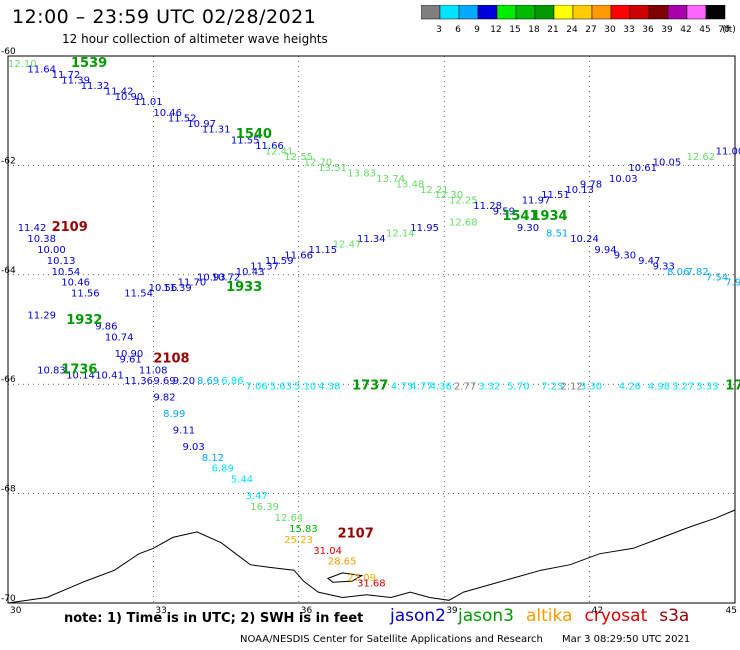 The width and height of the screenshot is (740, 650). I want to click on colorbar-tick-label: 39, so click(667, 30).